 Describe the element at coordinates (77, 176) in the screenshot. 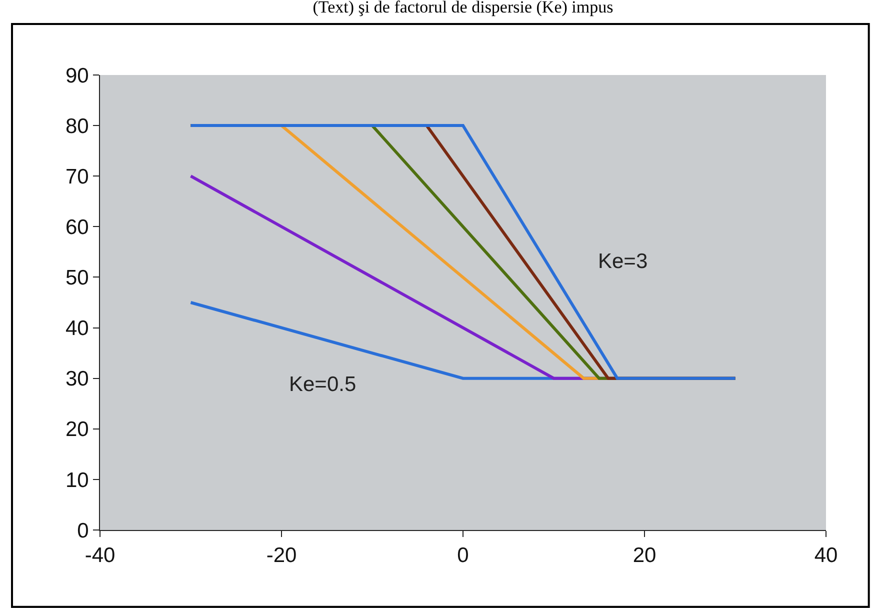

I see `y-tick-label: 70` at that location.